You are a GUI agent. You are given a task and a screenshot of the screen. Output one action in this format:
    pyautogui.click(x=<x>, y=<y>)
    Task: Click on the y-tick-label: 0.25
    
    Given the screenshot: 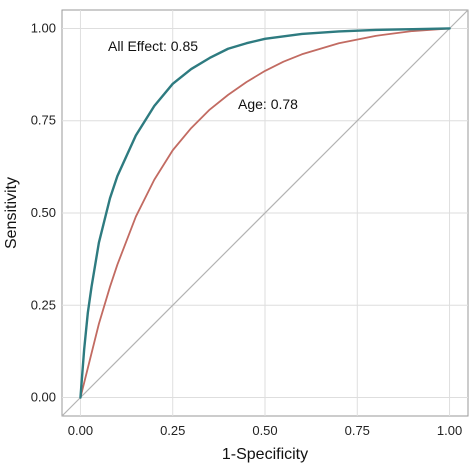 What is the action you would take?
    pyautogui.click(x=43, y=304)
    